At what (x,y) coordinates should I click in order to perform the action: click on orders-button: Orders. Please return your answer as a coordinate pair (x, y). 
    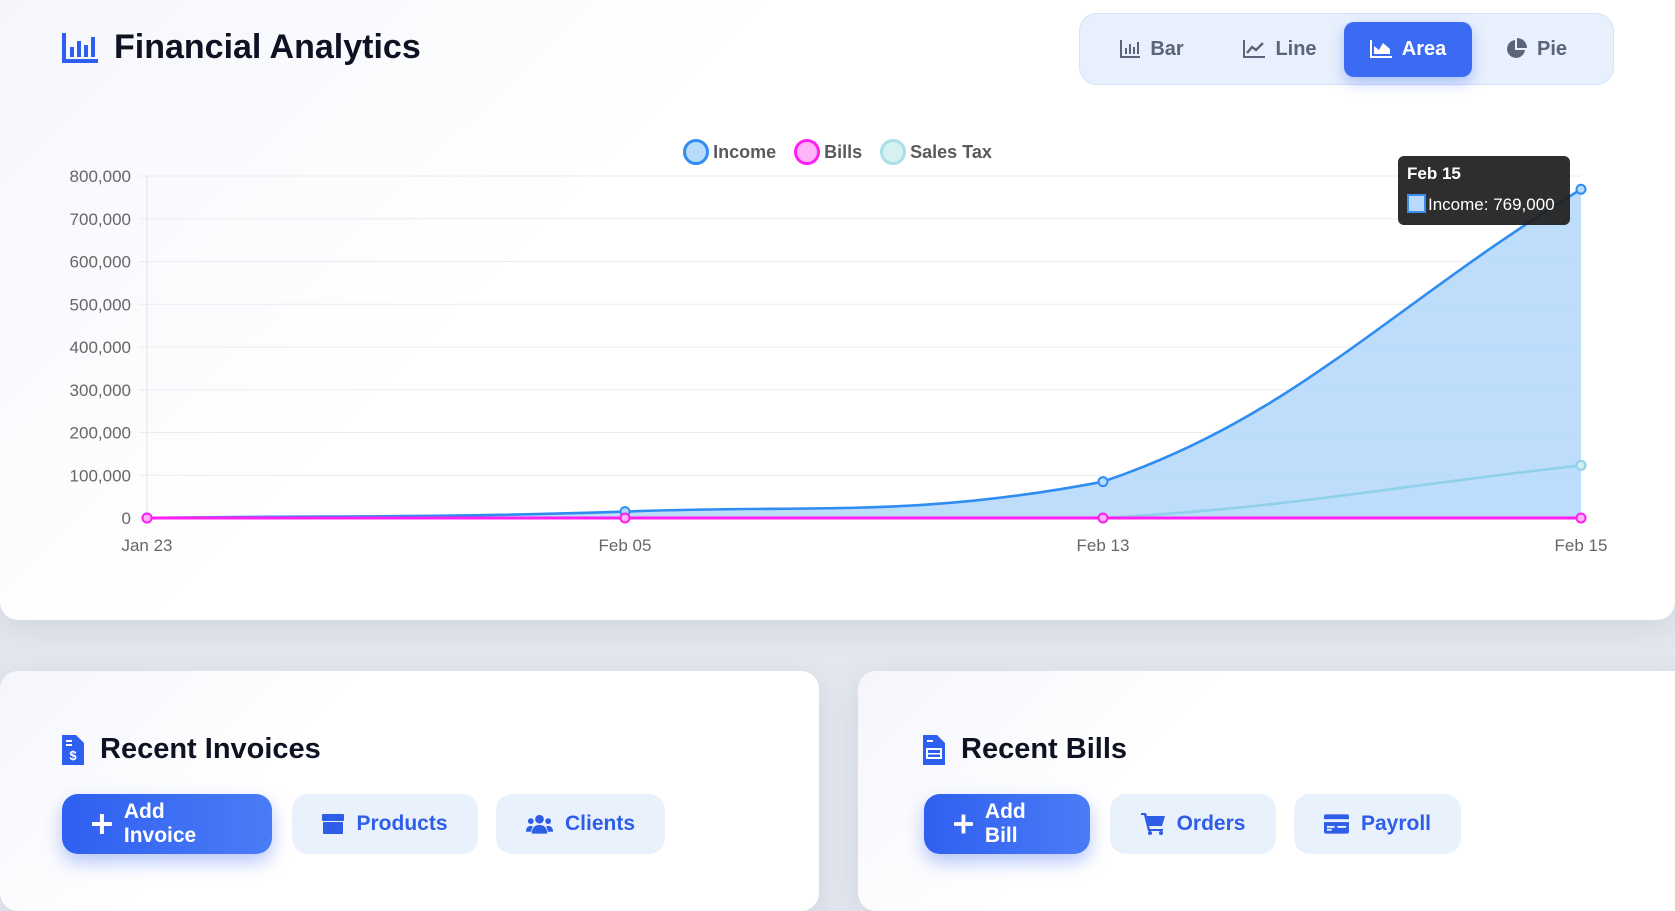
    Looking at the image, I should click on (1193, 824).